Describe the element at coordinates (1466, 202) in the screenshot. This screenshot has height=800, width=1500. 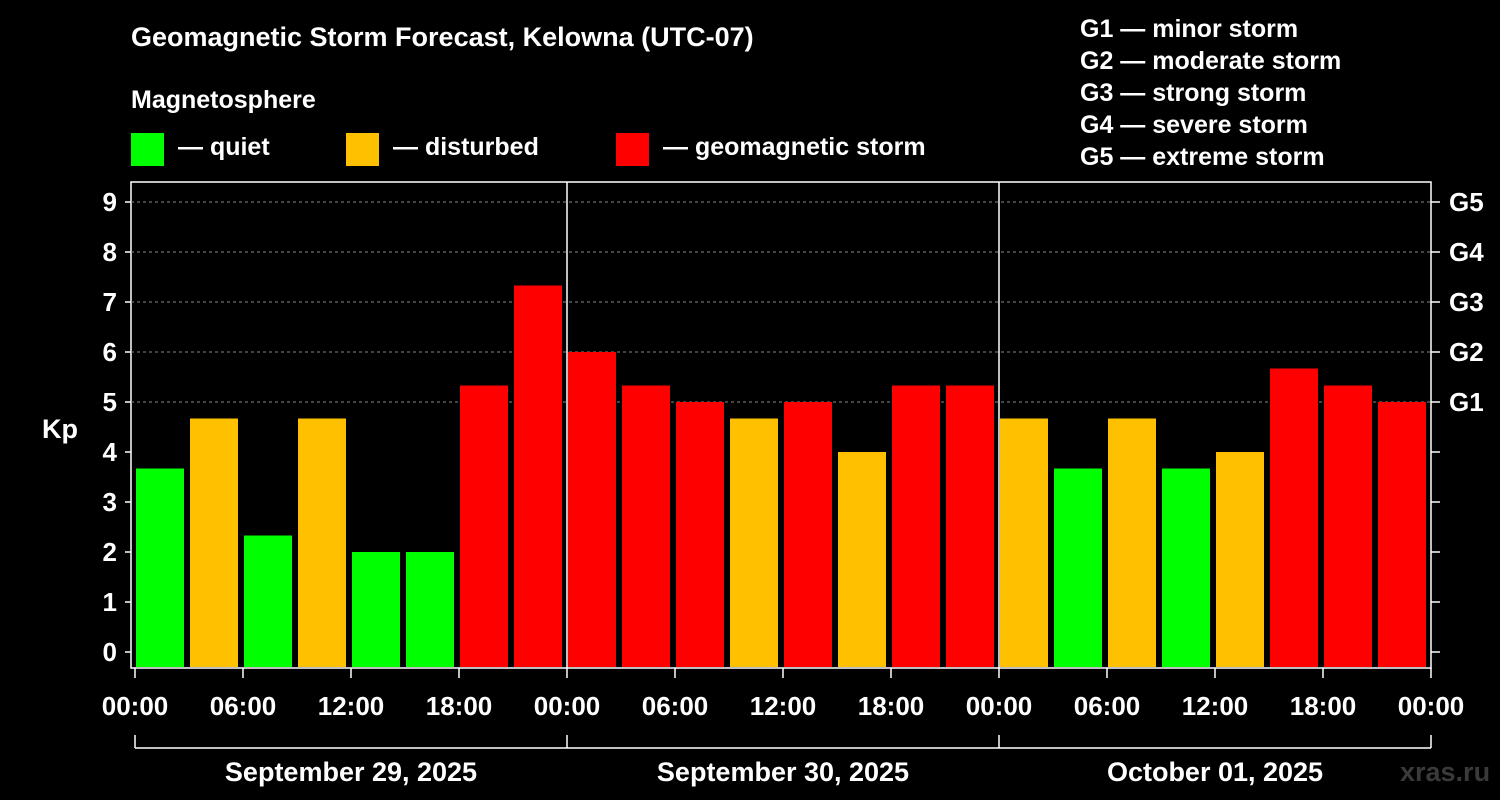
I see `storm-level-label-g5: G5` at that location.